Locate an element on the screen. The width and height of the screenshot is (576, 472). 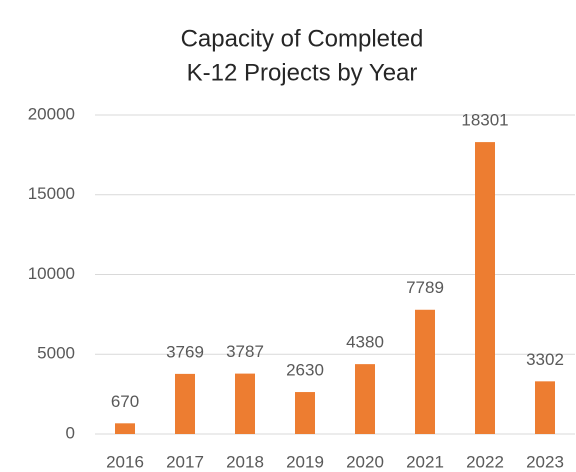
x-tick-label: 2020 is located at coordinates (365, 461).